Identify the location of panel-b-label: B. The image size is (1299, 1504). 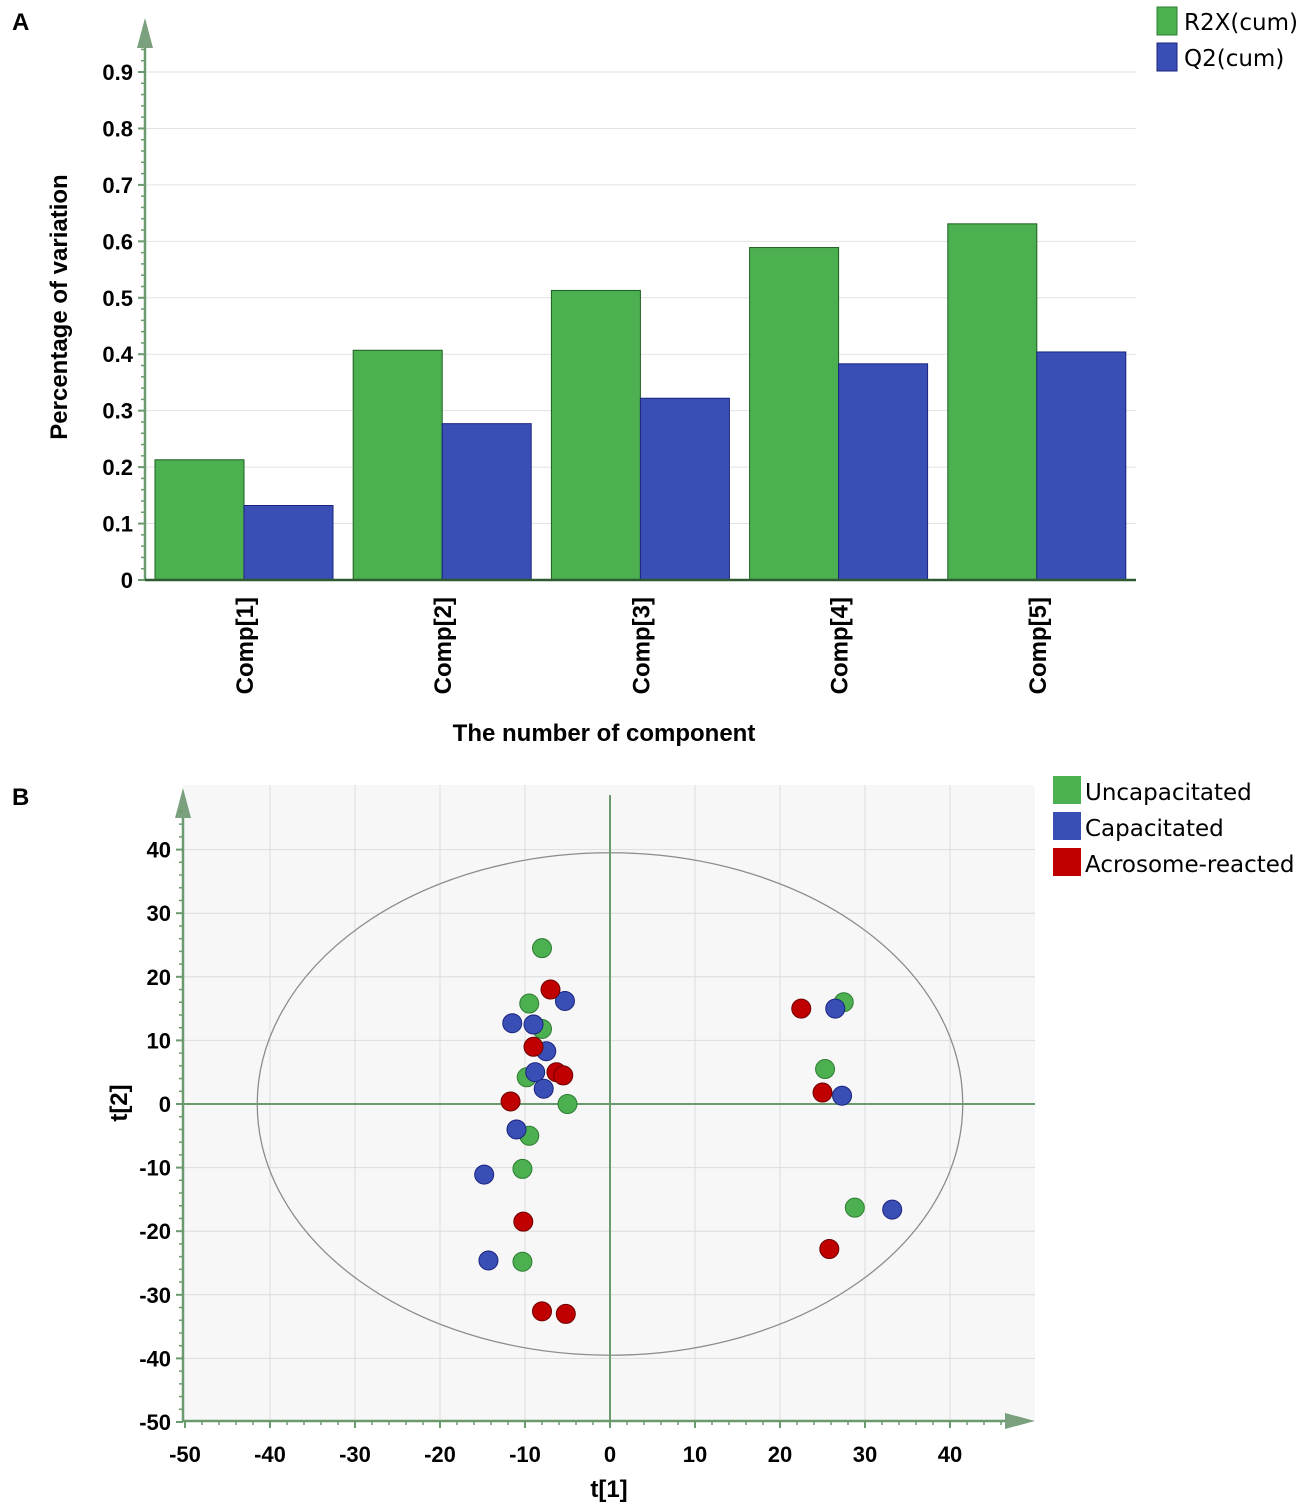
(20, 797).